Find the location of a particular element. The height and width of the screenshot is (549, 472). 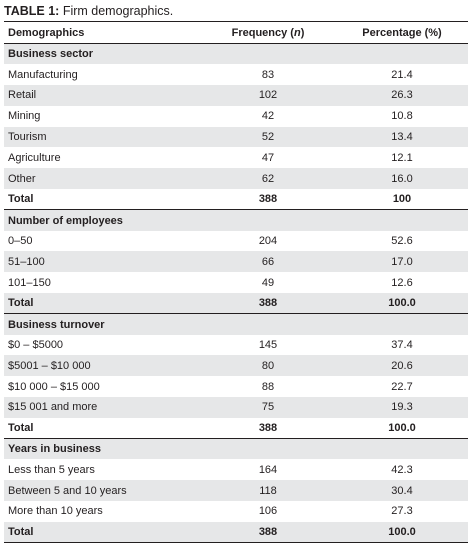

section-heading: Business turnover is located at coordinates (236, 324).